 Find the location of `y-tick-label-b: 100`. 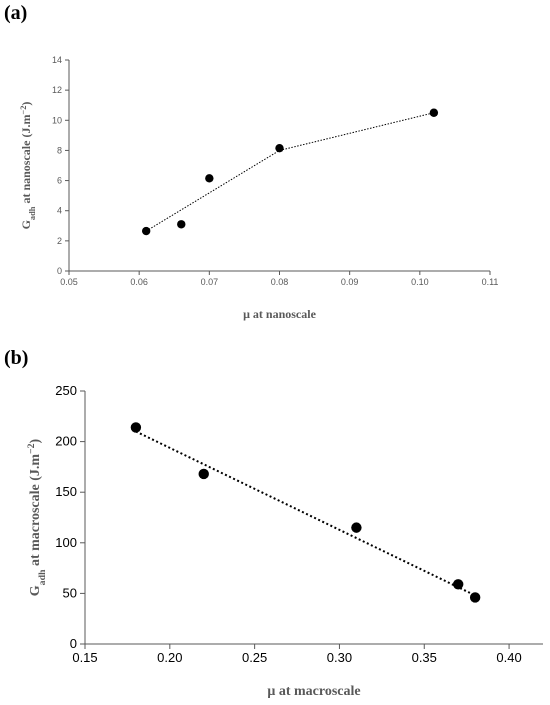

y-tick-label-b: 100 is located at coordinates (66, 542).